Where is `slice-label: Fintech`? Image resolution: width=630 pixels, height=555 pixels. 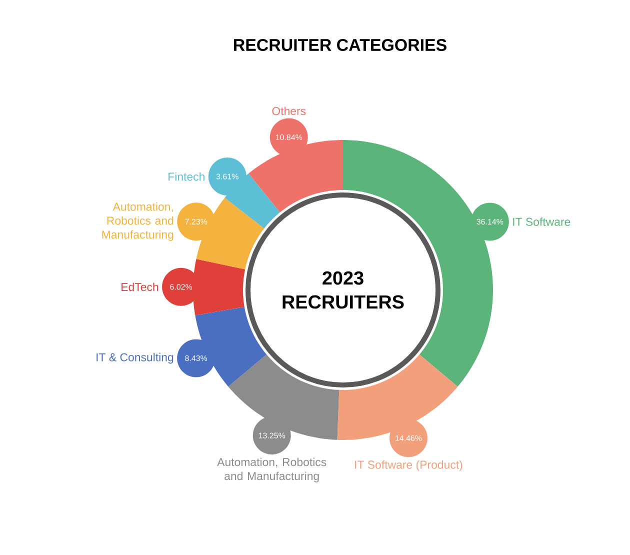 slice-label: Fintech is located at coordinates (186, 176).